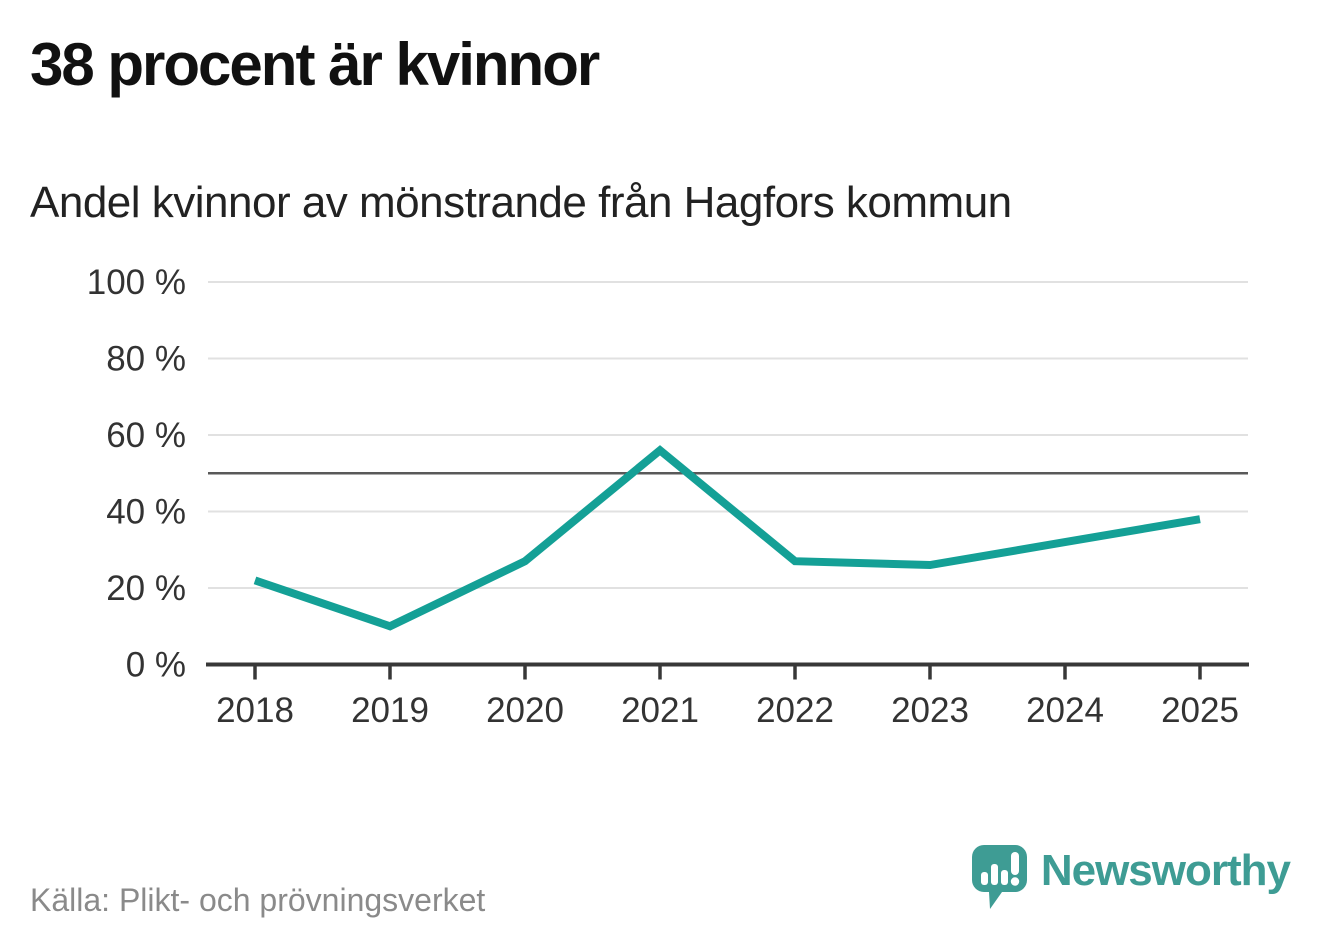  I want to click on x-axis-tick-marks, so click(727, 673).